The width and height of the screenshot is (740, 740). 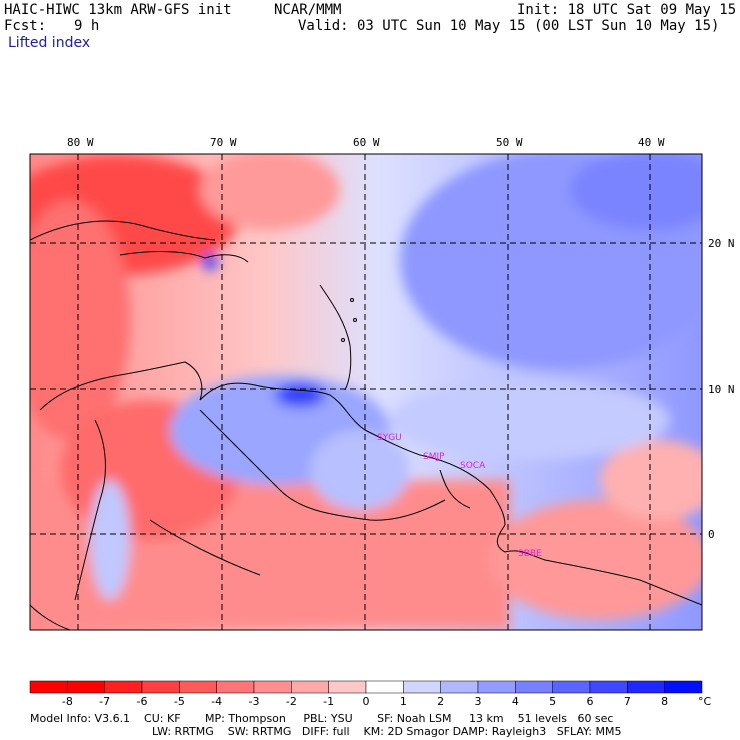 I want to click on colorbar-tick-label: -2, so click(x=291, y=701).